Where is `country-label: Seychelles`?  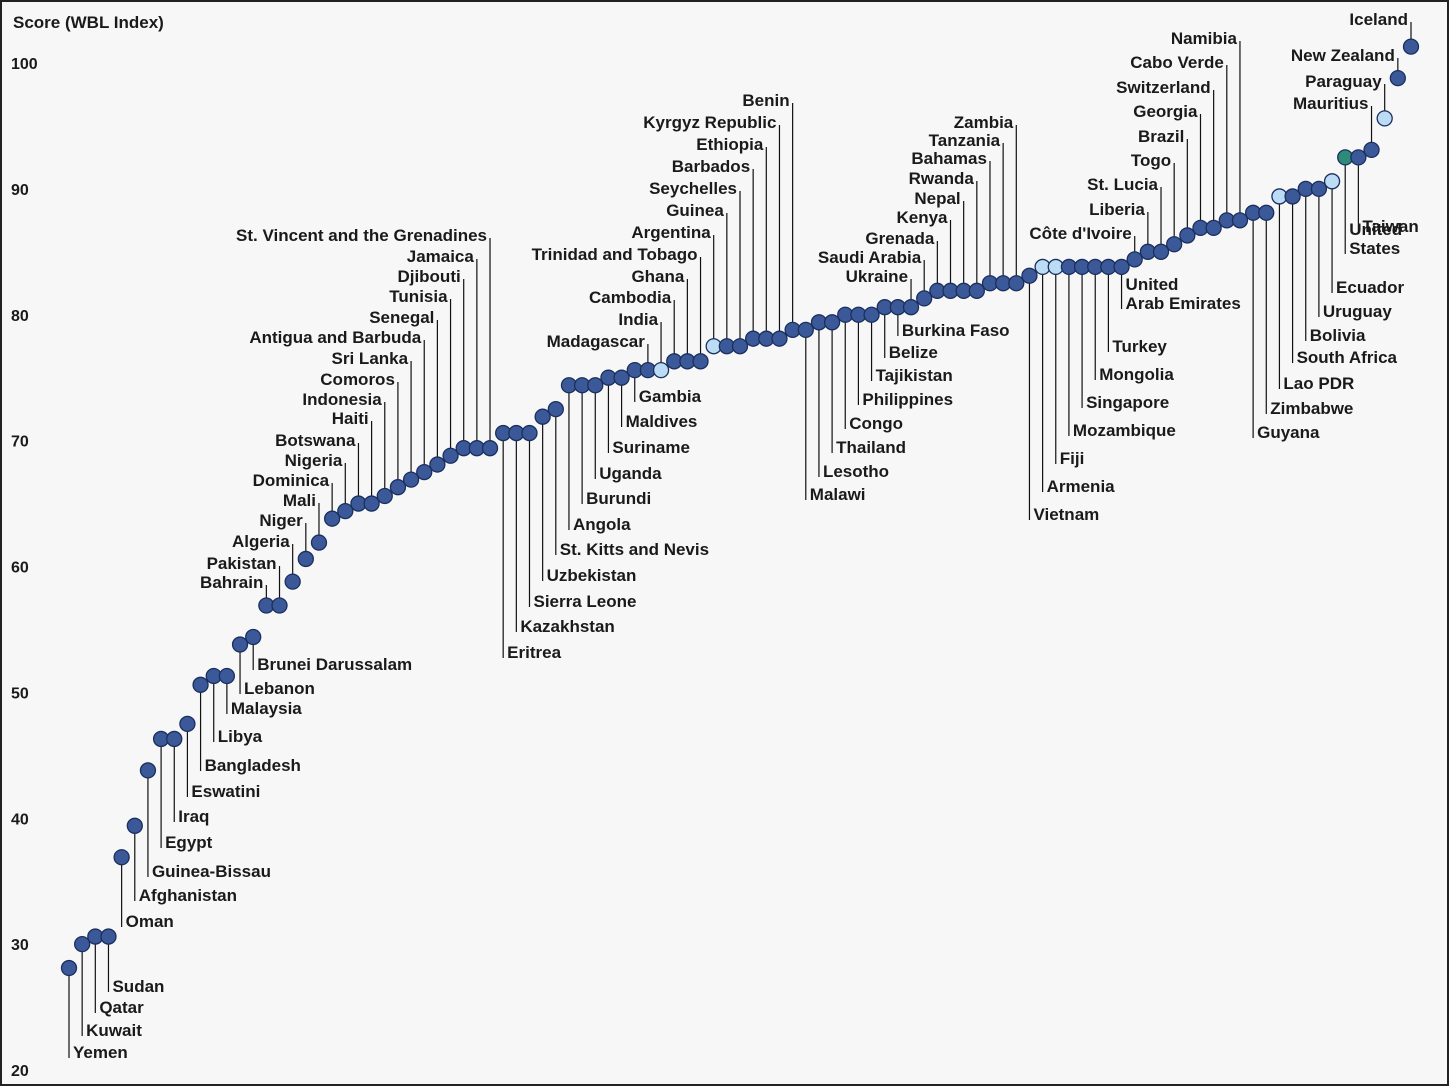 country-label: Seychelles is located at coordinates (693, 188).